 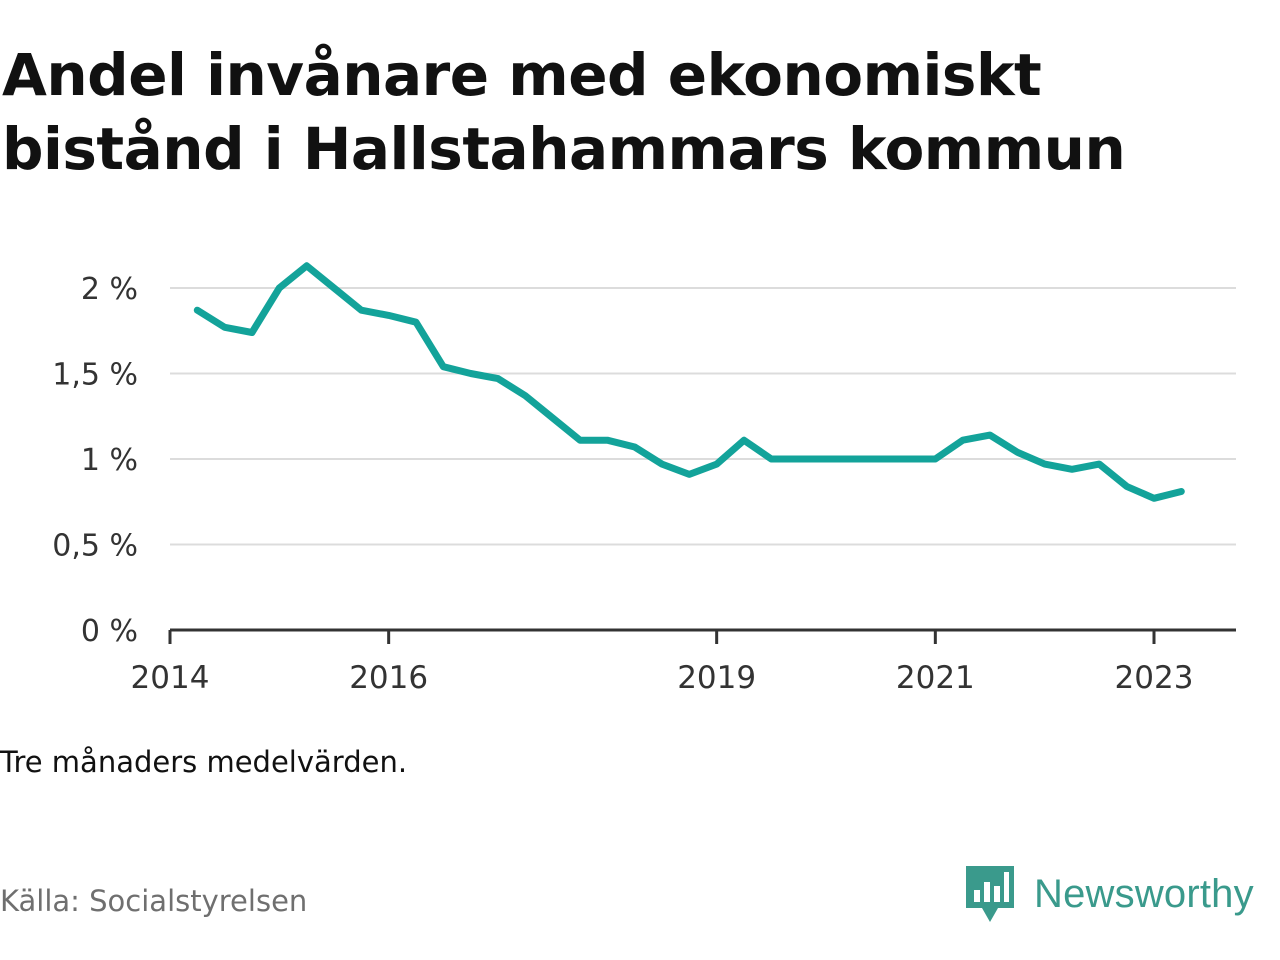 What do you see at coordinates (388, 678) in the screenshot?
I see `x-tick-label: 2016` at bounding box center [388, 678].